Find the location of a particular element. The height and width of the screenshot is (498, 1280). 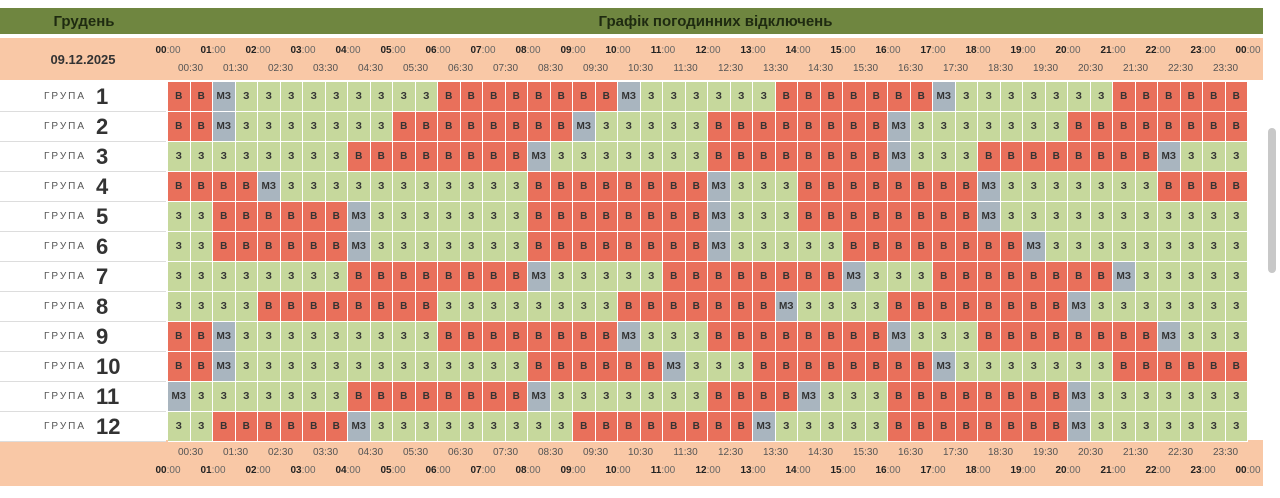

hour-label: 19:00 is located at coordinates (1023, 470).